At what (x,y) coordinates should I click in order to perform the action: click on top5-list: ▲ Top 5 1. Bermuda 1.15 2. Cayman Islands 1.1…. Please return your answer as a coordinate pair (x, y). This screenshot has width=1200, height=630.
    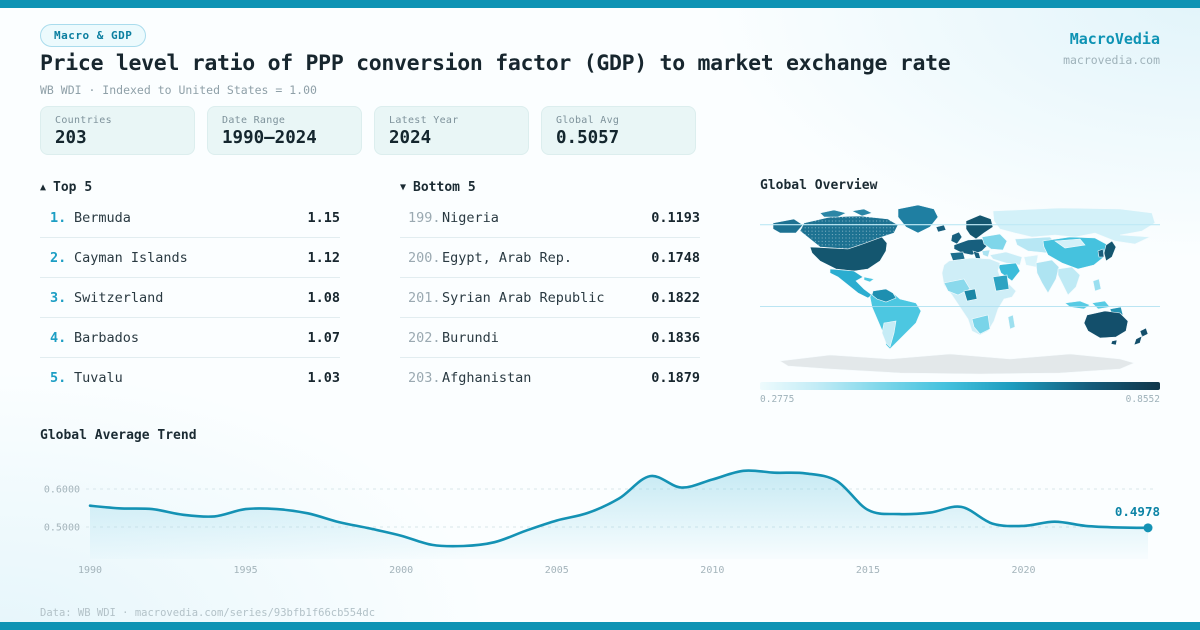
    Looking at the image, I should click on (190, 289).